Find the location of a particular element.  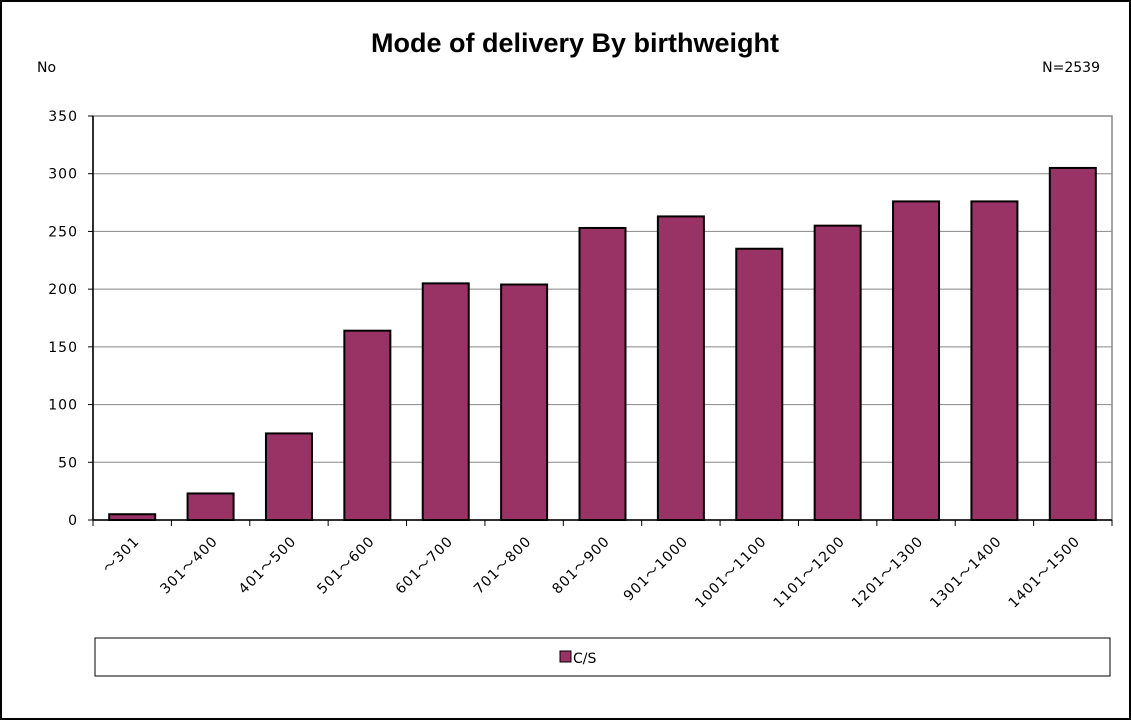

y-tick-label: 0 is located at coordinates (73, 521).